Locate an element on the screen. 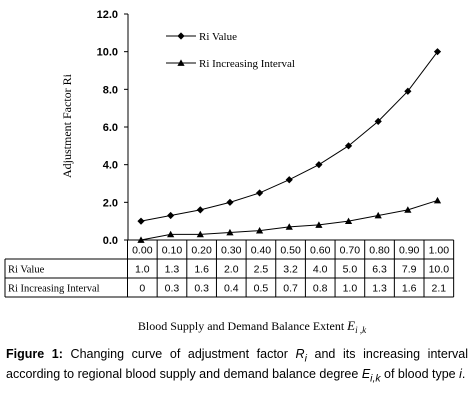  caption-text-1: Changing curve of adjustment factor is located at coordinates (179, 354).